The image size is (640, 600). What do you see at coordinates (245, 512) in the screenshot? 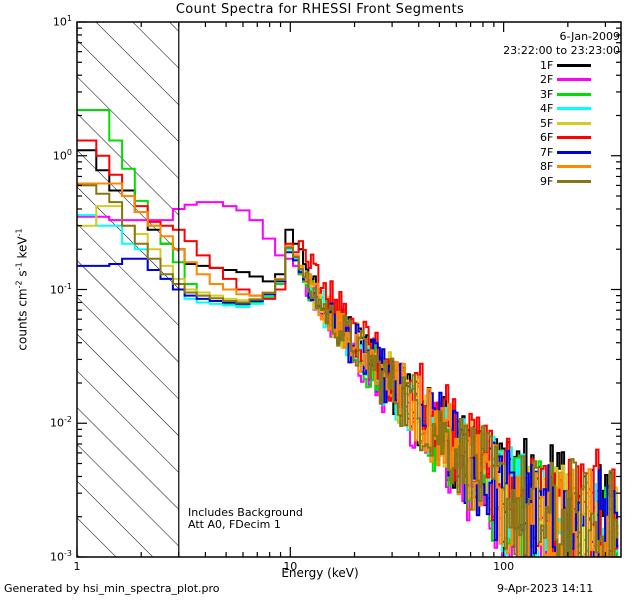
I see `annotation-background: Includes Background` at bounding box center [245, 512].